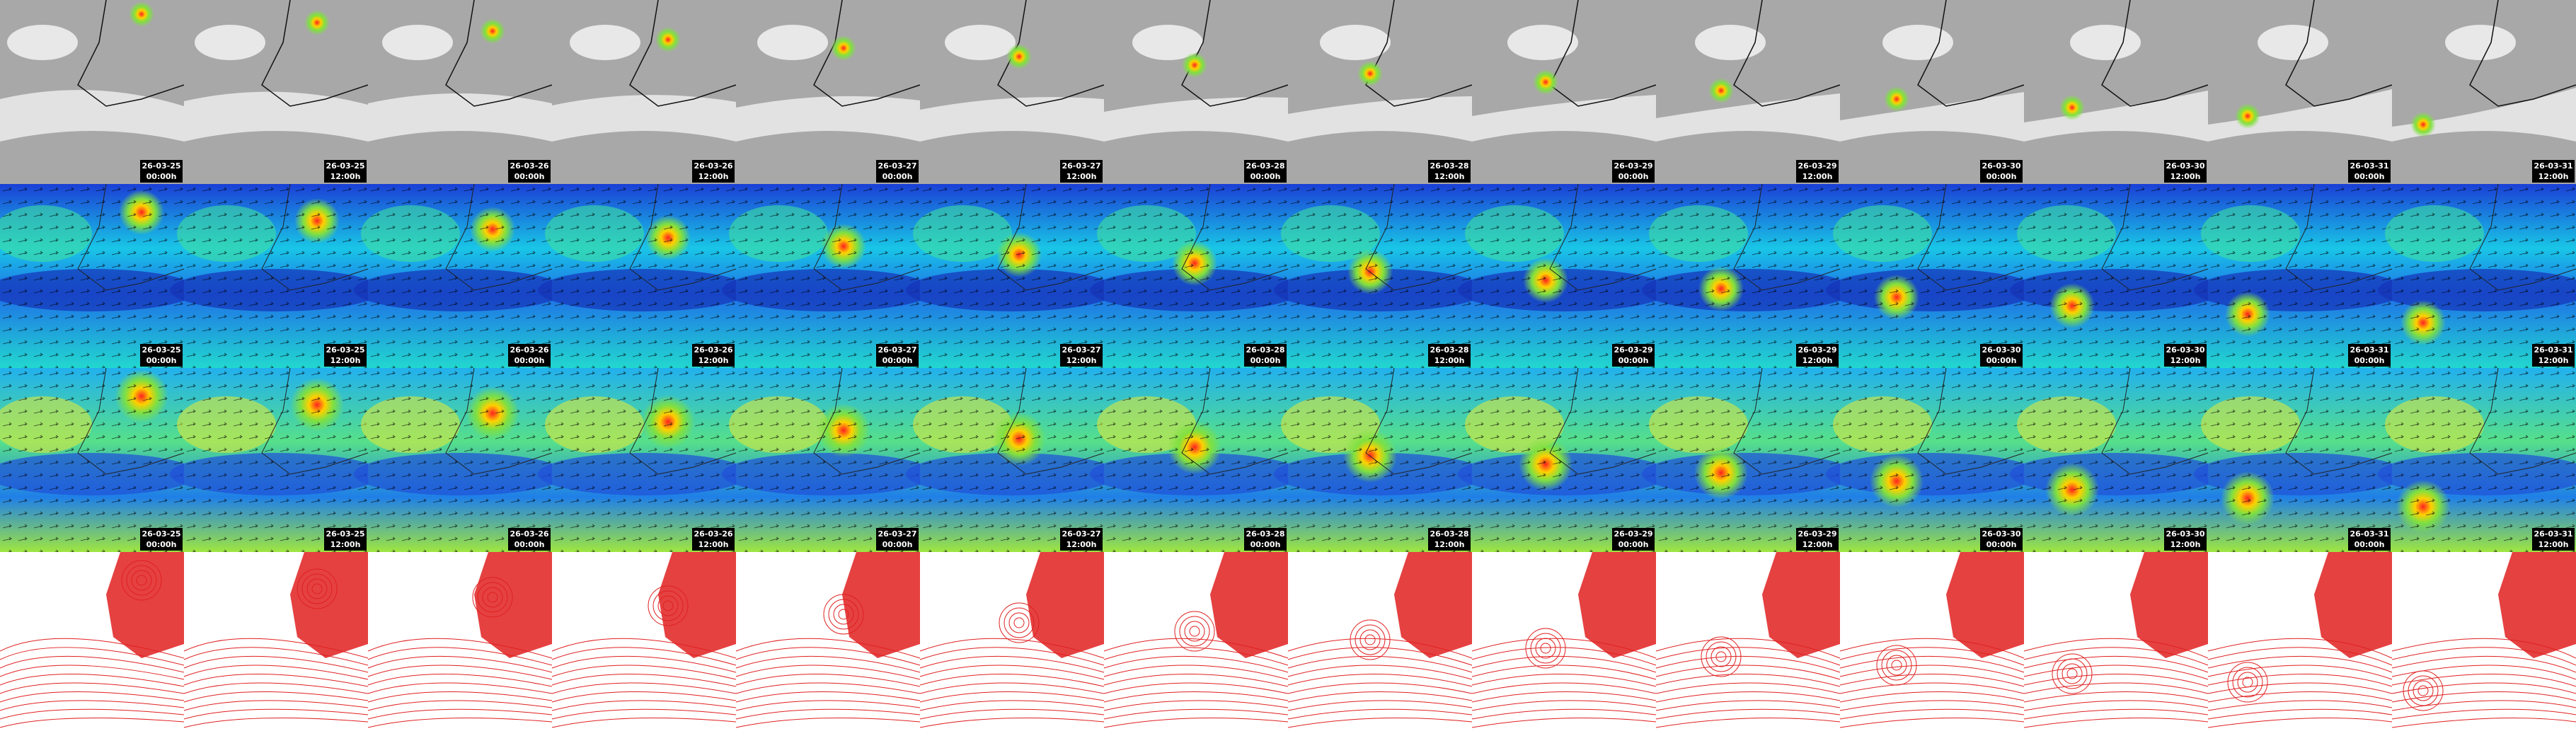  Describe the element at coordinates (345, 534) in the screenshot. I see `timestamp-date: 26-03-25` at that location.